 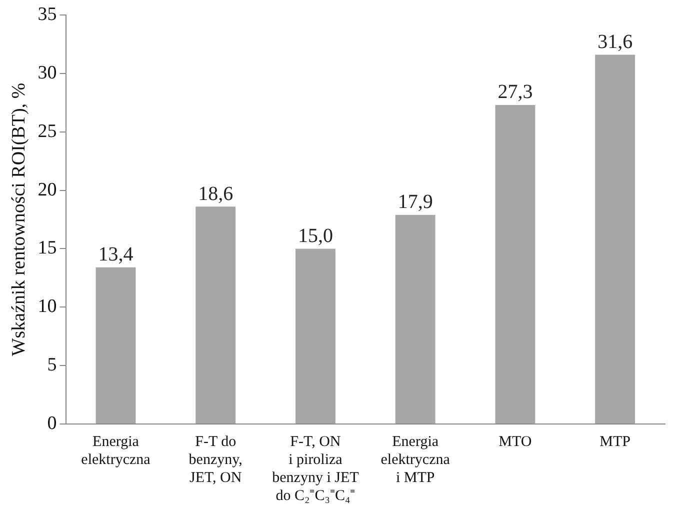 I want to click on x-tick-label: Energia elektryczna, so click(x=116, y=451).